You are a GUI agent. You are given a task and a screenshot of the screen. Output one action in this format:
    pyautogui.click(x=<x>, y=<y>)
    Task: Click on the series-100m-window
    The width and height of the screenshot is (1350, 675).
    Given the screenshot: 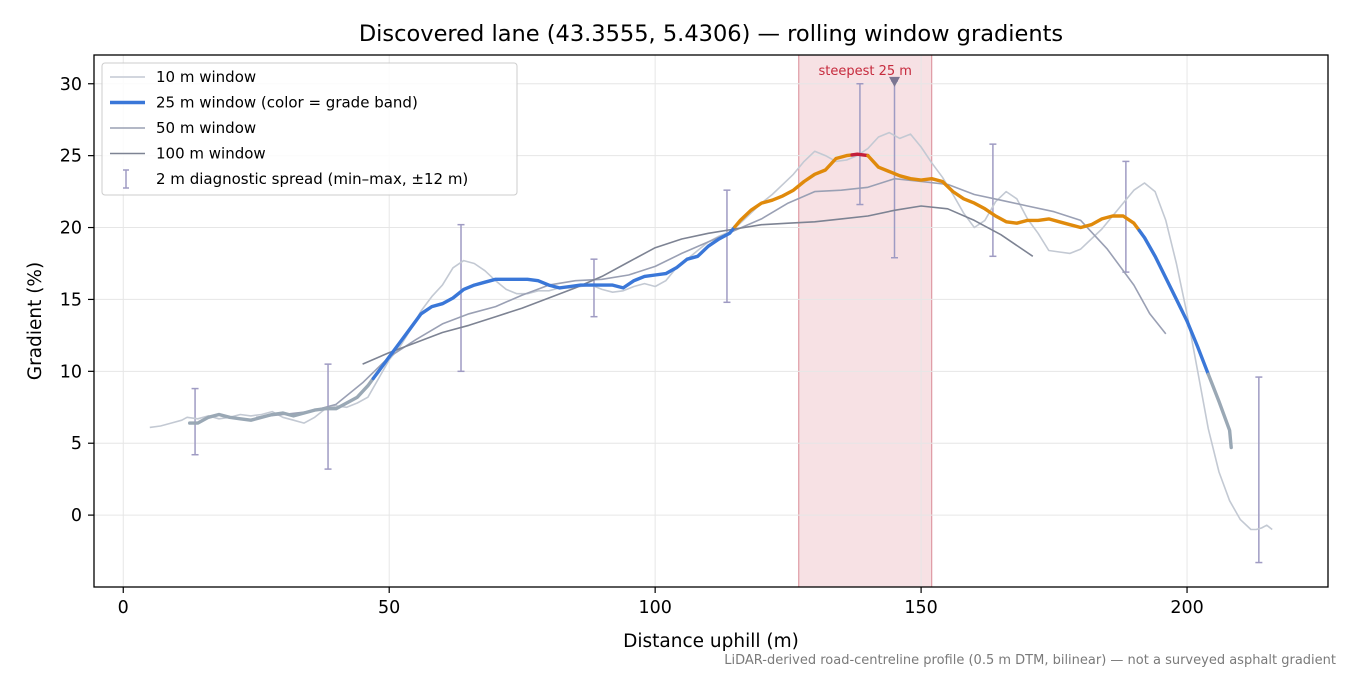 What is the action you would take?
    pyautogui.click(x=698, y=285)
    